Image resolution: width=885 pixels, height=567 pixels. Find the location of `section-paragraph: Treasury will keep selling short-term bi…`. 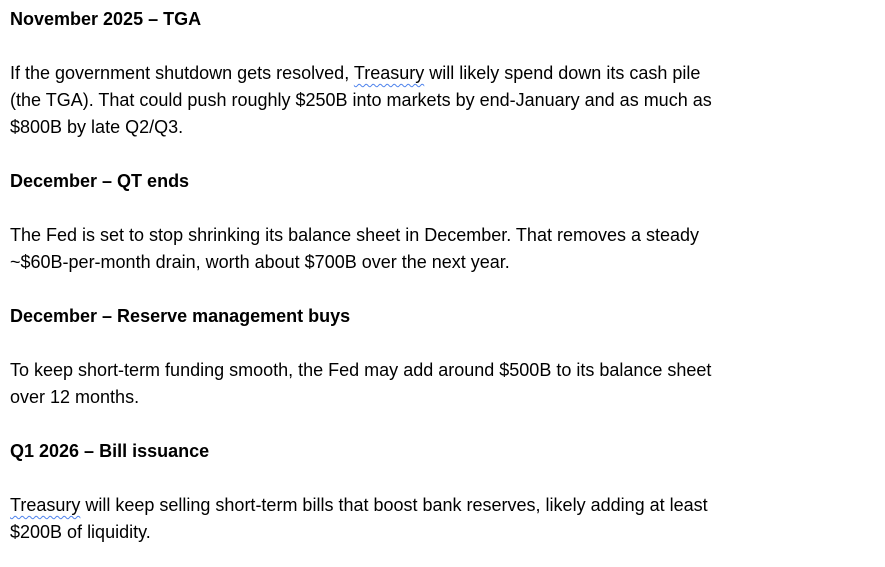

section-paragraph: Treasury will keep selling short-term bi… is located at coordinates (443, 519).